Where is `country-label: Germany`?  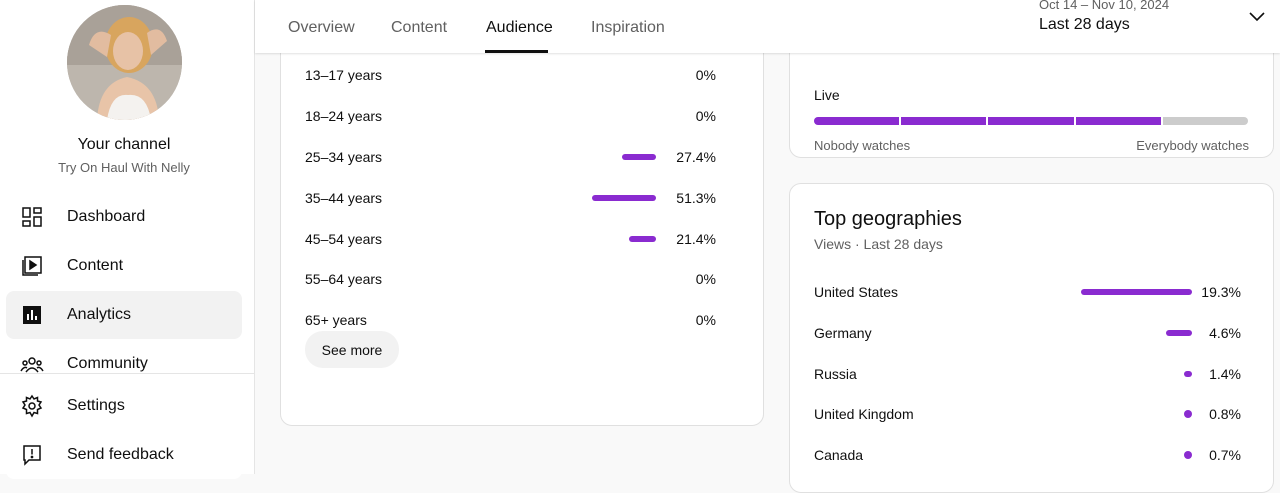 country-label: Germany is located at coordinates (843, 333).